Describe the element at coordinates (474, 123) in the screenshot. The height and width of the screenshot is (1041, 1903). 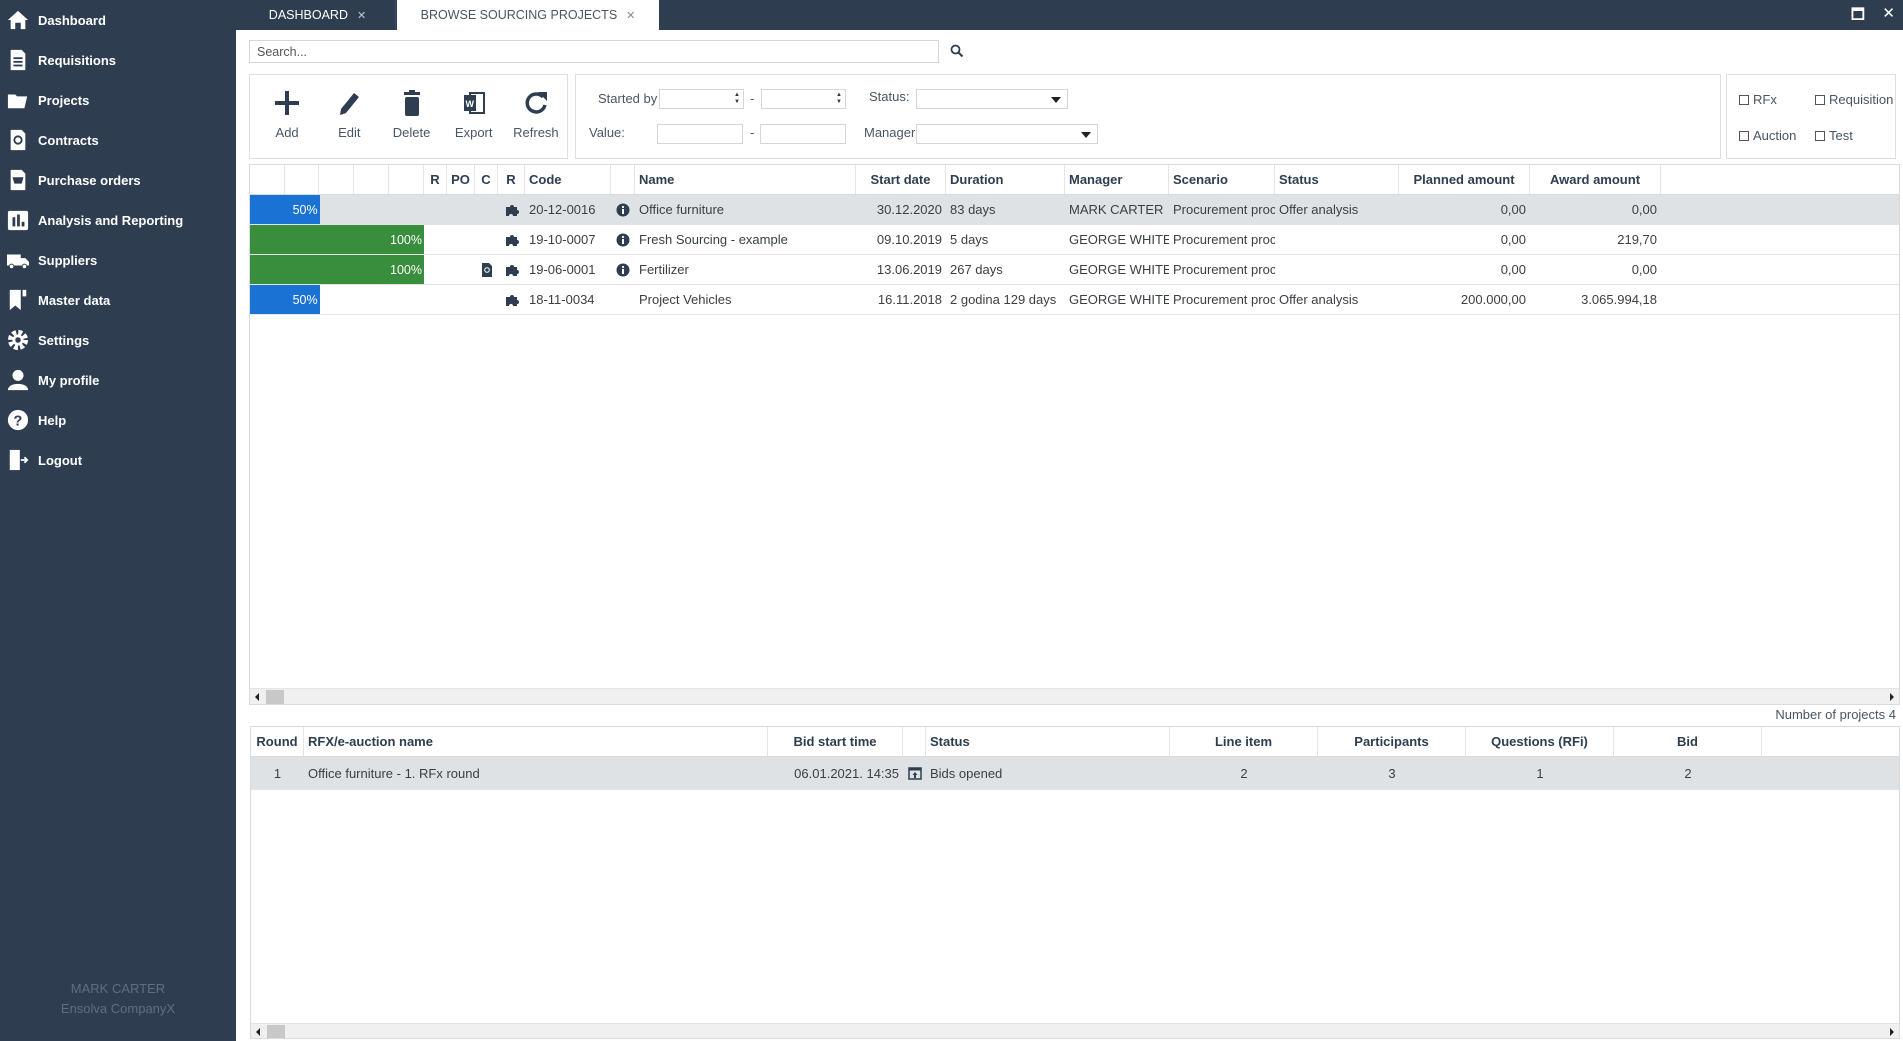
I see `export-button: W Export` at that location.